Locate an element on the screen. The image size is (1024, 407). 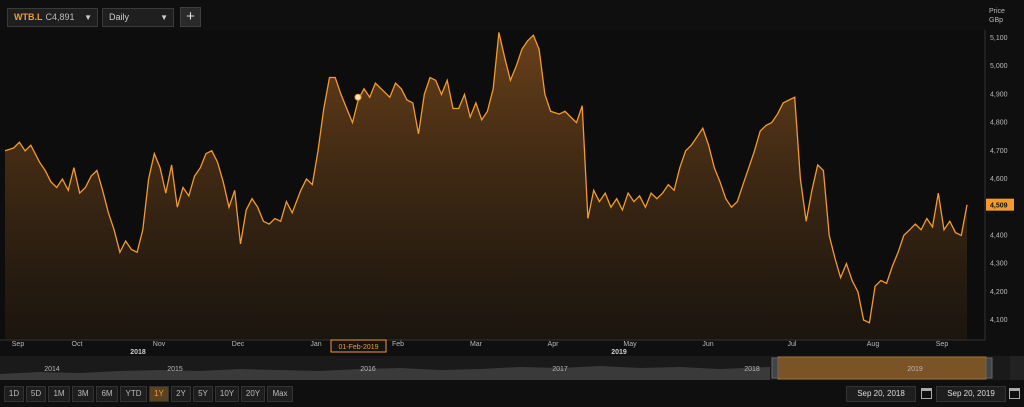
crosshair-point is located at coordinates (358, 97).